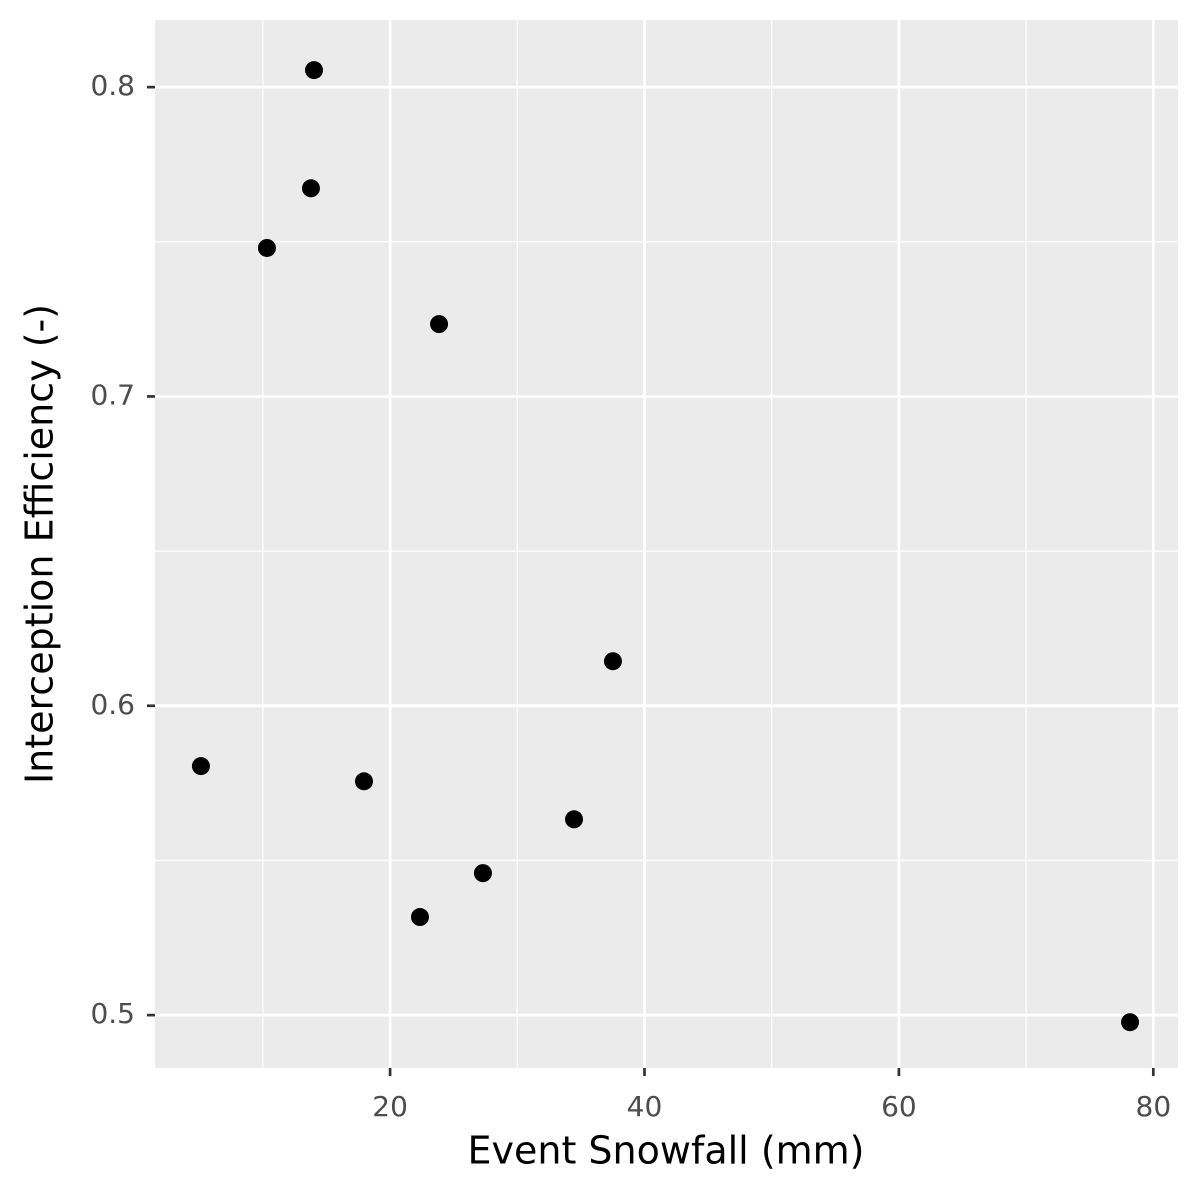  I want to click on x-axis-title: Event Snowfall (mm), so click(665, 1151).